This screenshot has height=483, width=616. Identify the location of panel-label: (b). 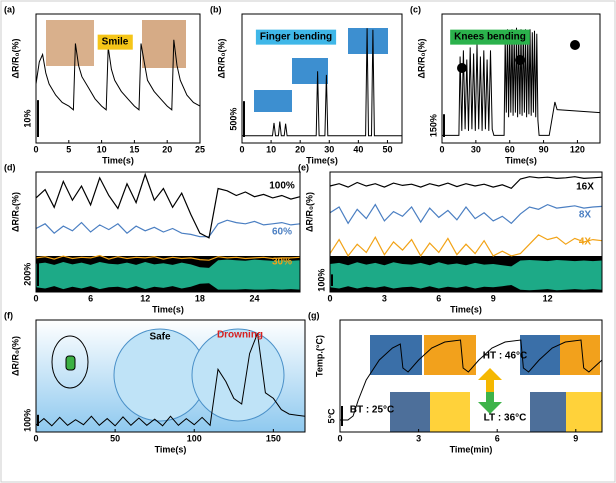
(216, 9).